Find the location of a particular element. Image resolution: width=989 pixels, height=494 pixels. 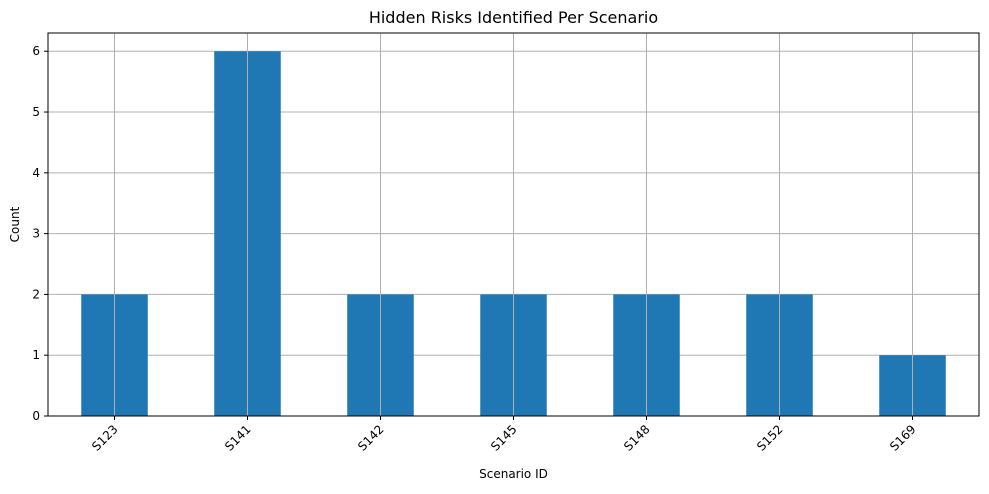

y-tick-label: 3 is located at coordinates (36, 234).